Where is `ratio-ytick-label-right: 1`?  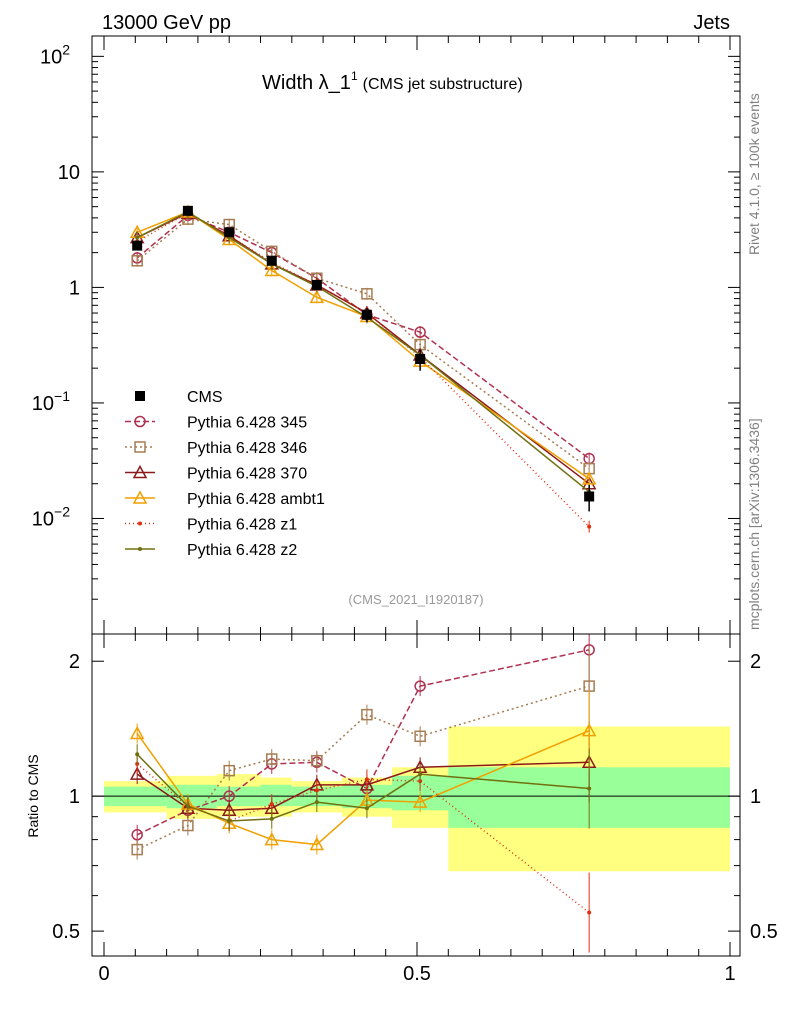
ratio-ytick-label-right: 1 is located at coordinates (755, 797).